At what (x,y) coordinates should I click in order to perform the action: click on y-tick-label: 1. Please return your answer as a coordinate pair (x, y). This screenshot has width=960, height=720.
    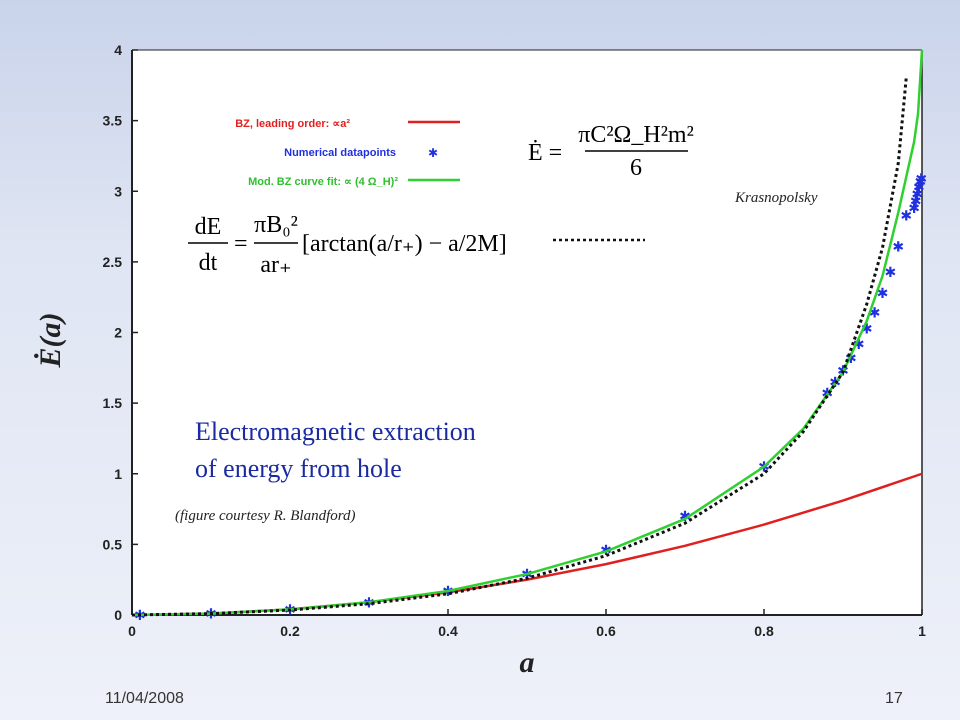
    Looking at the image, I should click on (118, 474).